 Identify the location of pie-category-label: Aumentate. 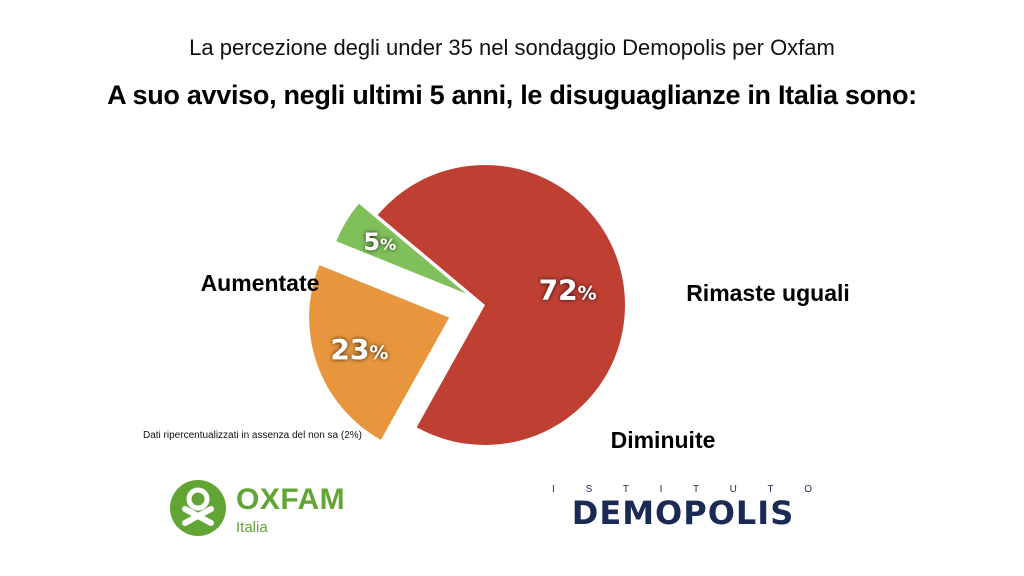
(260, 283).